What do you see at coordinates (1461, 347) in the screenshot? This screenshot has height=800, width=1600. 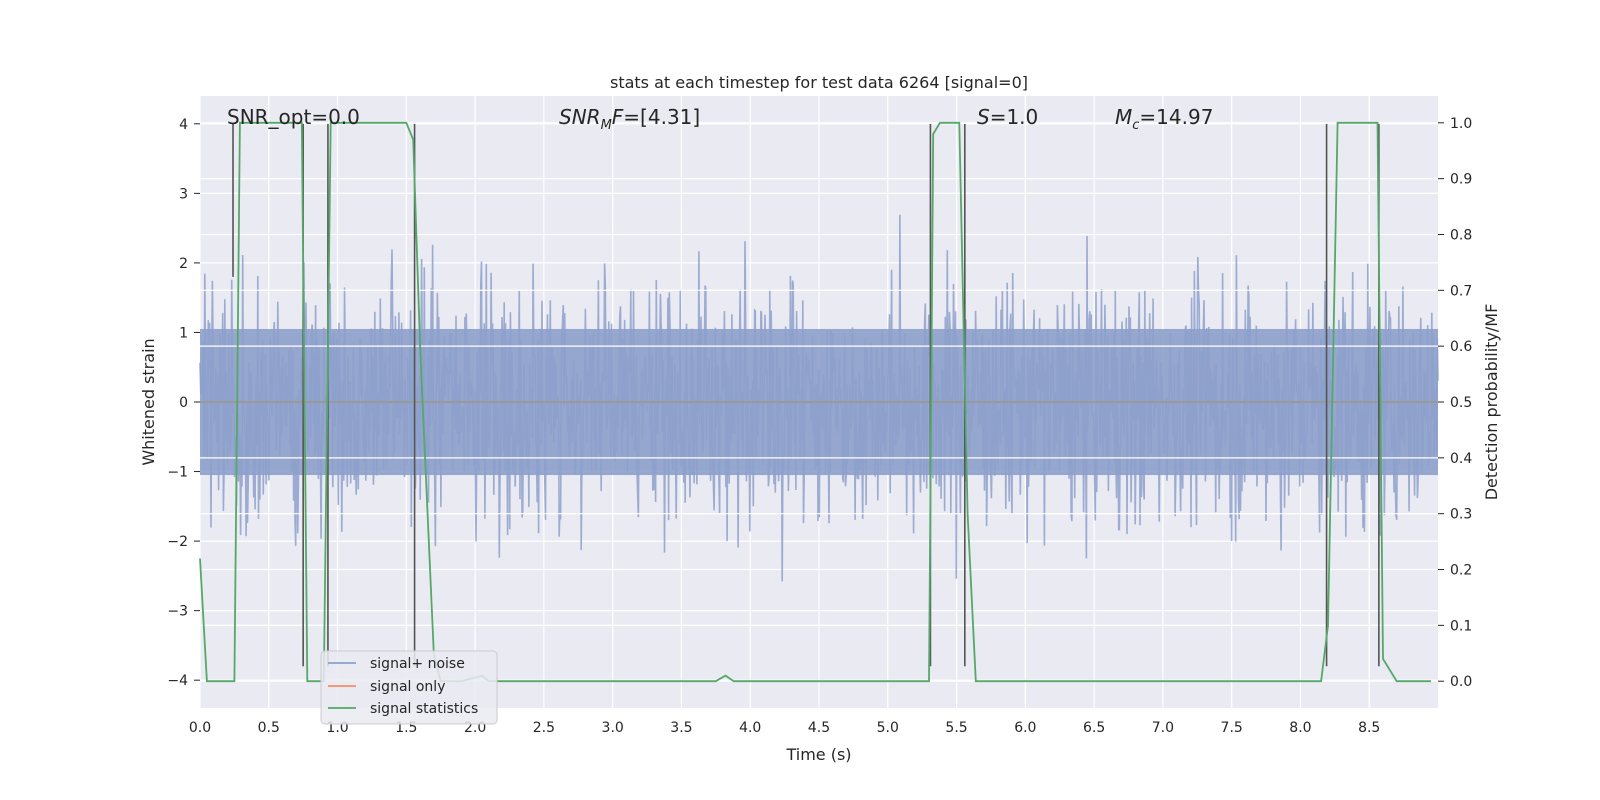 I see `y2-tick-label: 0.6` at bounding box center [1461, 347].